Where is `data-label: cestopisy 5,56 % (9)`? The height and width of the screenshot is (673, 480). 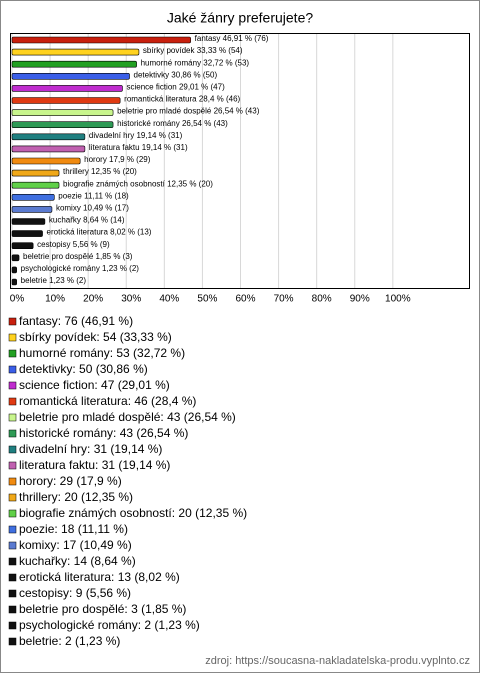 data-label: cestopisy 5,56 % (9) is located at coordinates (73, 244).